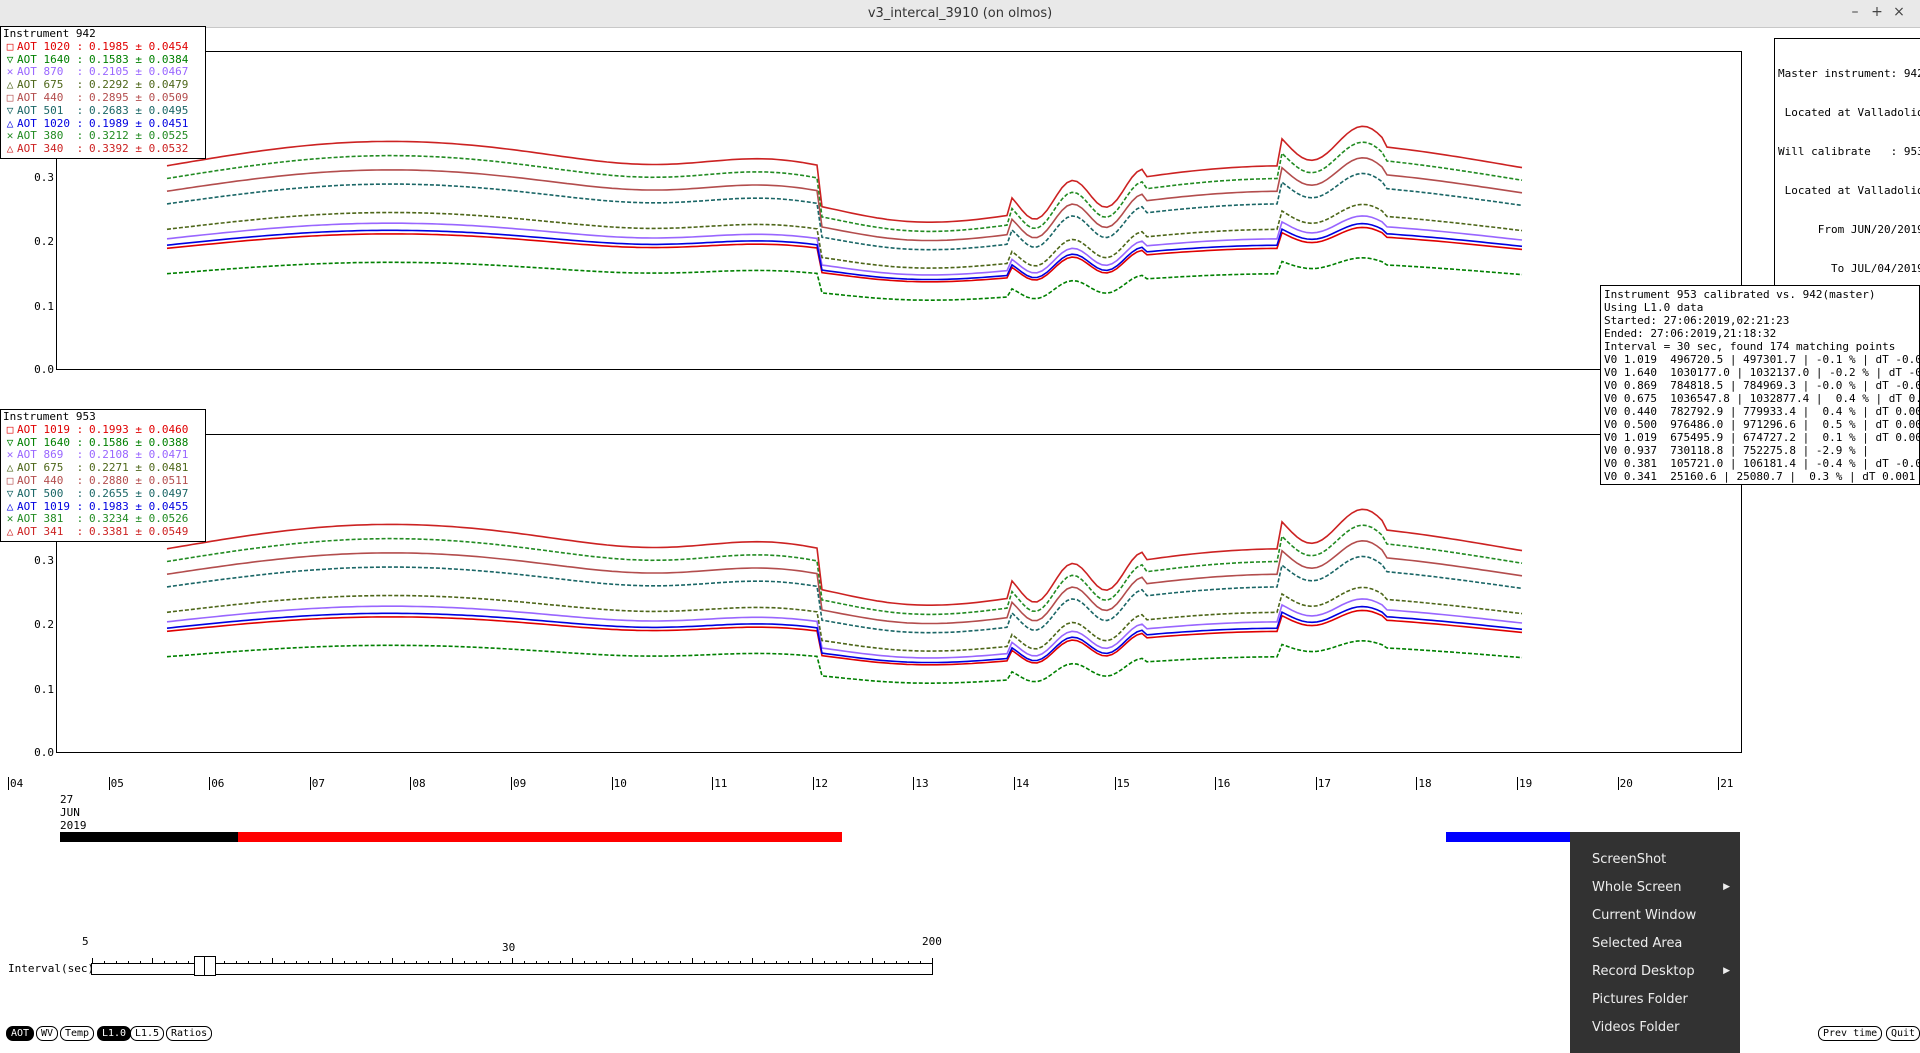 The image size is (1920, 1053). I want to click on legend-row: △ AOT 1020 : 0.1989 ± 0.0451, so click(103, 124).